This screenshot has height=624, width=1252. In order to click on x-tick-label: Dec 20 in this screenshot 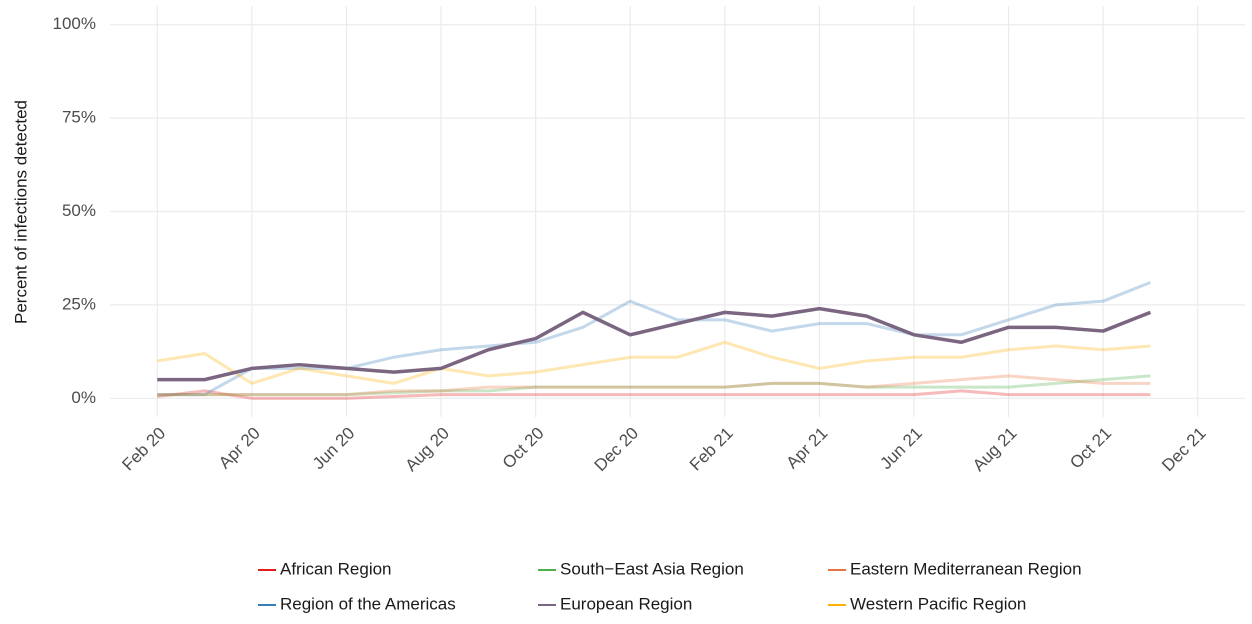, I will do `click(617, 450)`.